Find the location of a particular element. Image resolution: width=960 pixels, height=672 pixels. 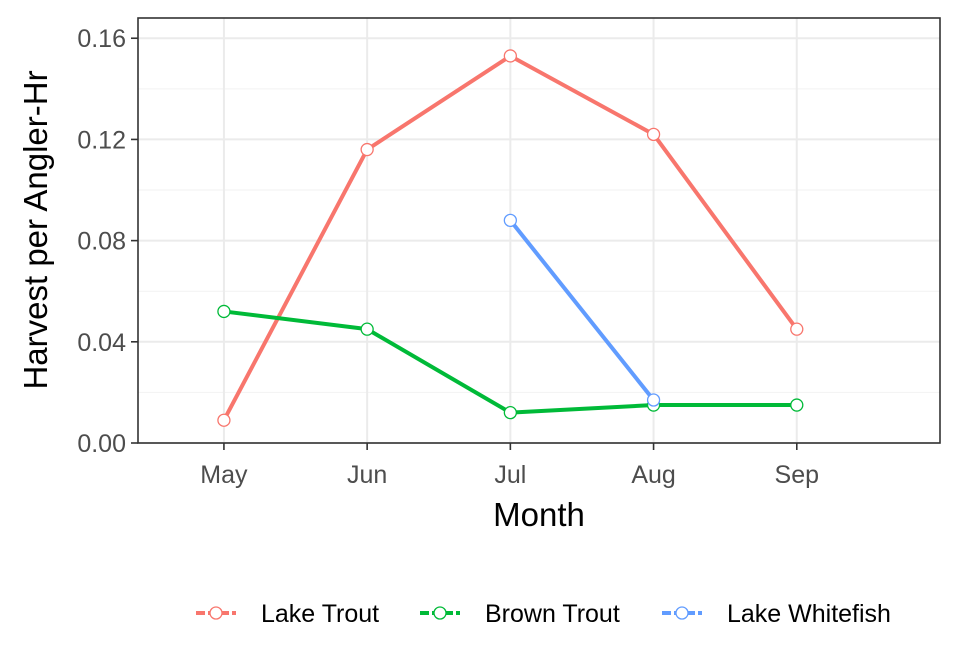

legend-label: Lake Trout is located at coordinates (320, 614).